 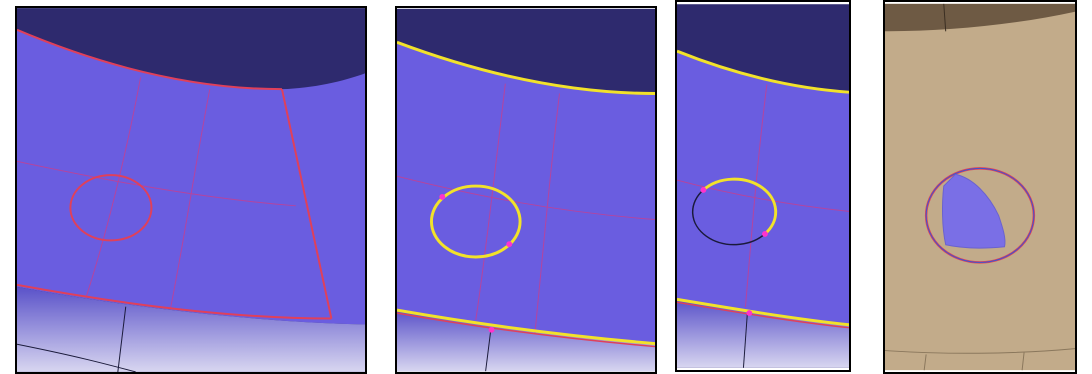 What do you see at coordinates (980, 17) in the screenshot?
I see `dark-top-region` at bounding box center [980, 17].